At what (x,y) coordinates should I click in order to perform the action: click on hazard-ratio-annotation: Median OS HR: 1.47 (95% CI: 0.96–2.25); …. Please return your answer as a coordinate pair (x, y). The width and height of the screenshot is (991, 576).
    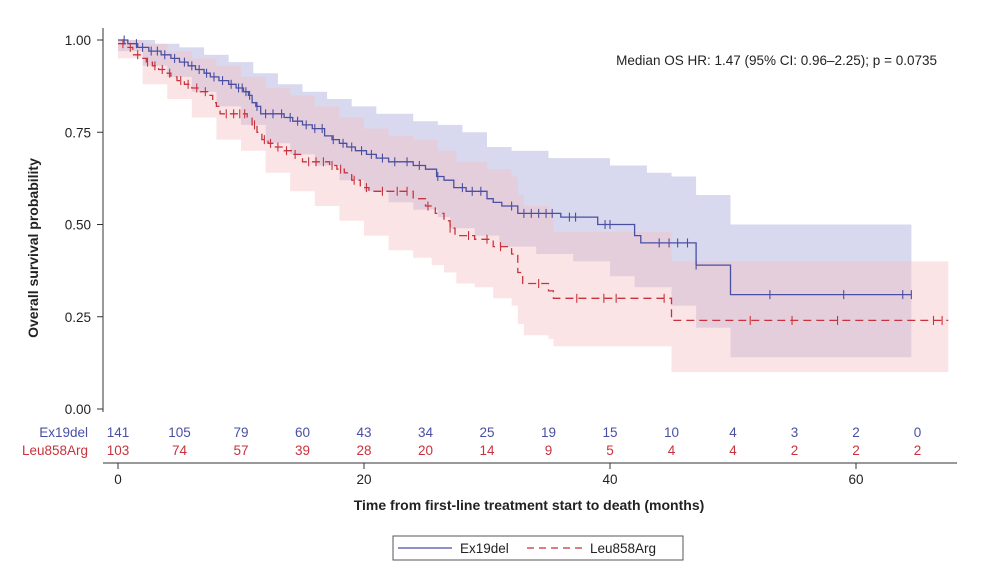
    Looking at the image, I should click on (776, 60).